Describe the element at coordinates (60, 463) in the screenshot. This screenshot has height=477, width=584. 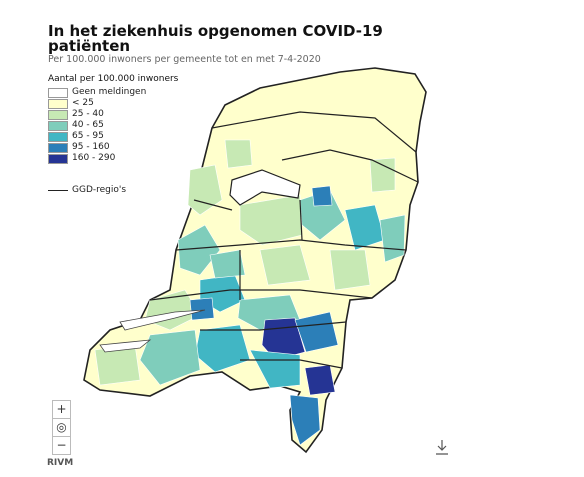
I see `source: RIVM` at that location.